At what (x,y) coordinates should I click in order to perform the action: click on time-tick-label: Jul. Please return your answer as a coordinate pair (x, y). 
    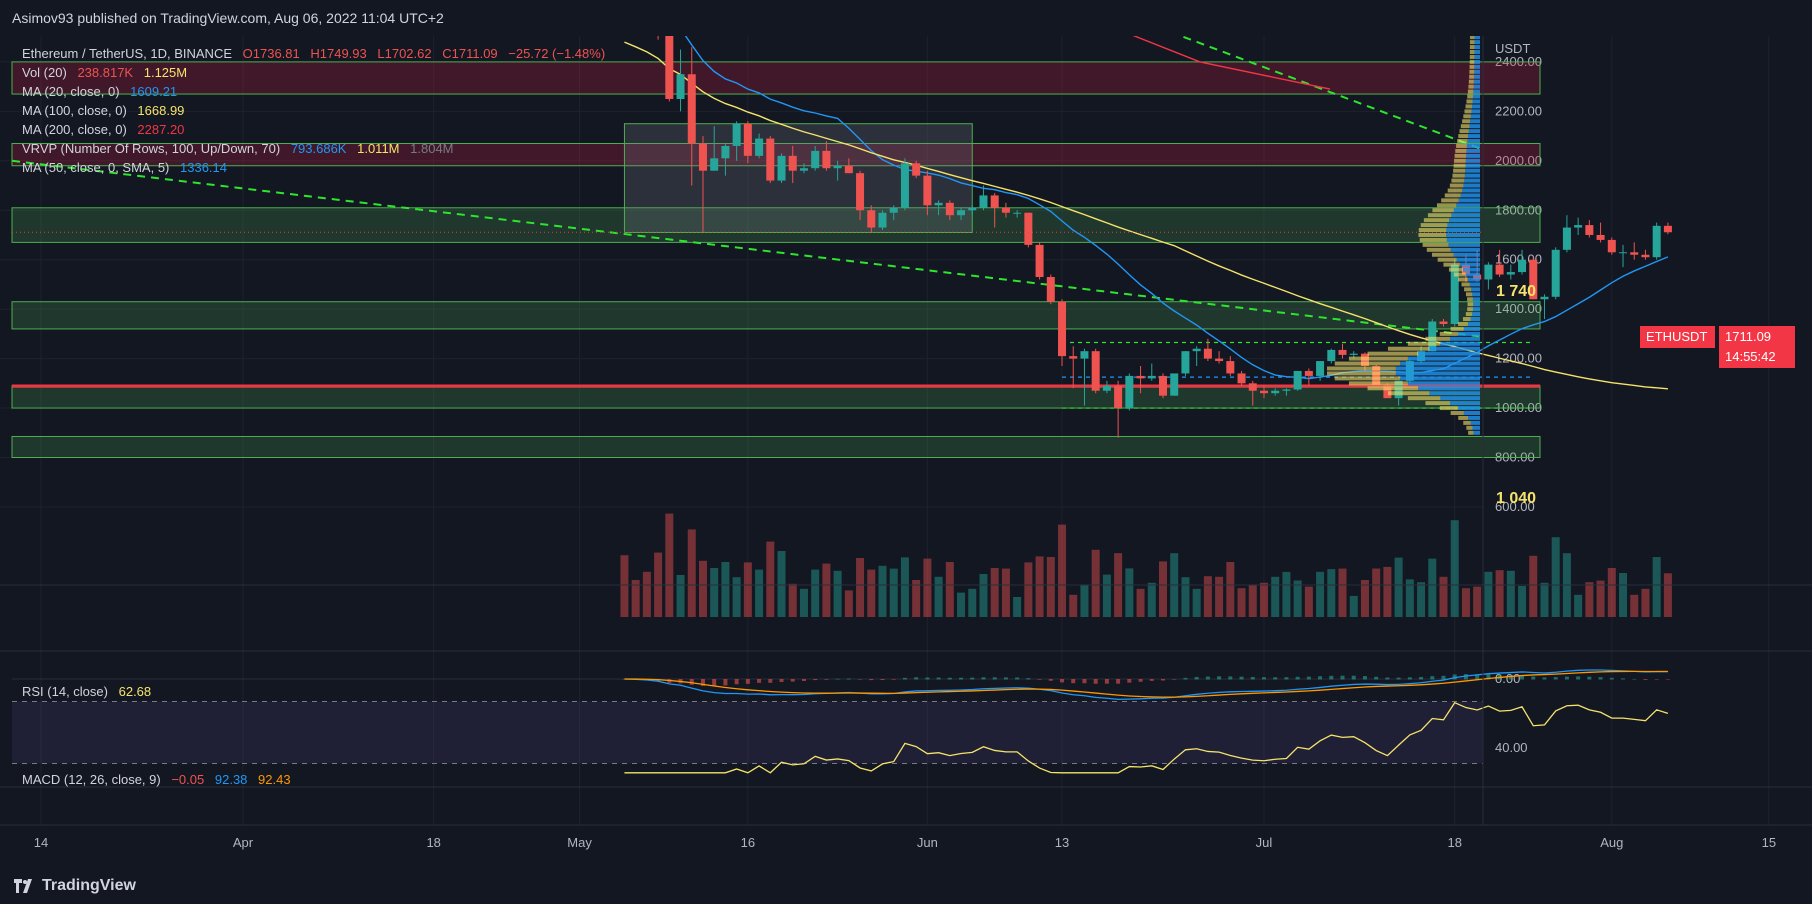
    Looking at the image, I should click on (1264, 842).